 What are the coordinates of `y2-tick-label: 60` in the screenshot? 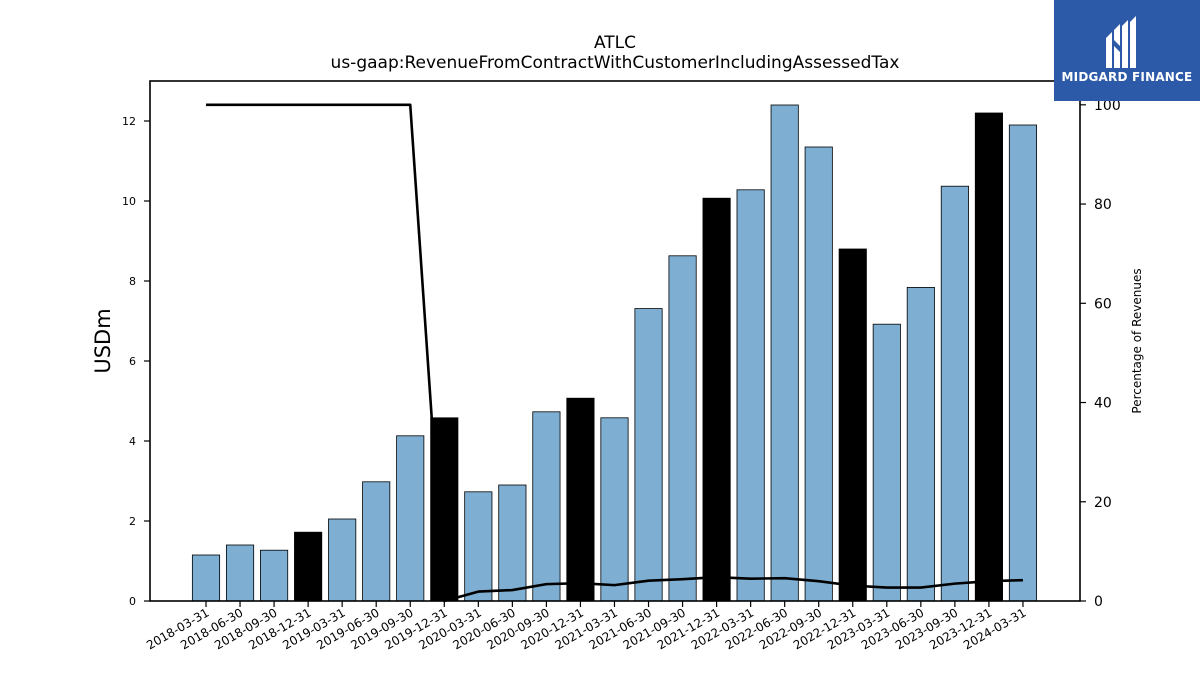 It's located at (1103, 304).